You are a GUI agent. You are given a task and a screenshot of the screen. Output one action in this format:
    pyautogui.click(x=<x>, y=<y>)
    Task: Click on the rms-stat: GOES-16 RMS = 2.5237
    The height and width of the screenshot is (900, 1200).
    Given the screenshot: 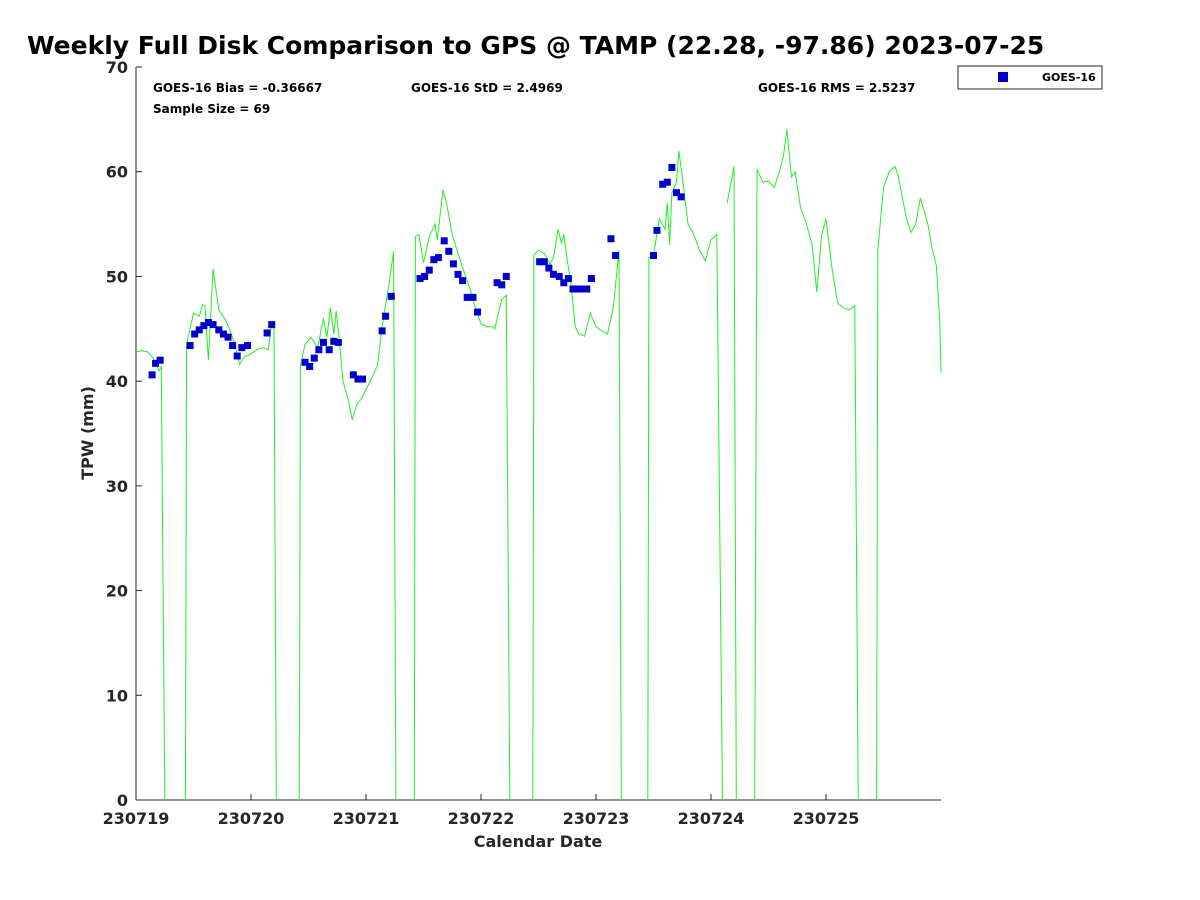 What is the action you would take?
    pyautogui.click(x=836, y=88)
    